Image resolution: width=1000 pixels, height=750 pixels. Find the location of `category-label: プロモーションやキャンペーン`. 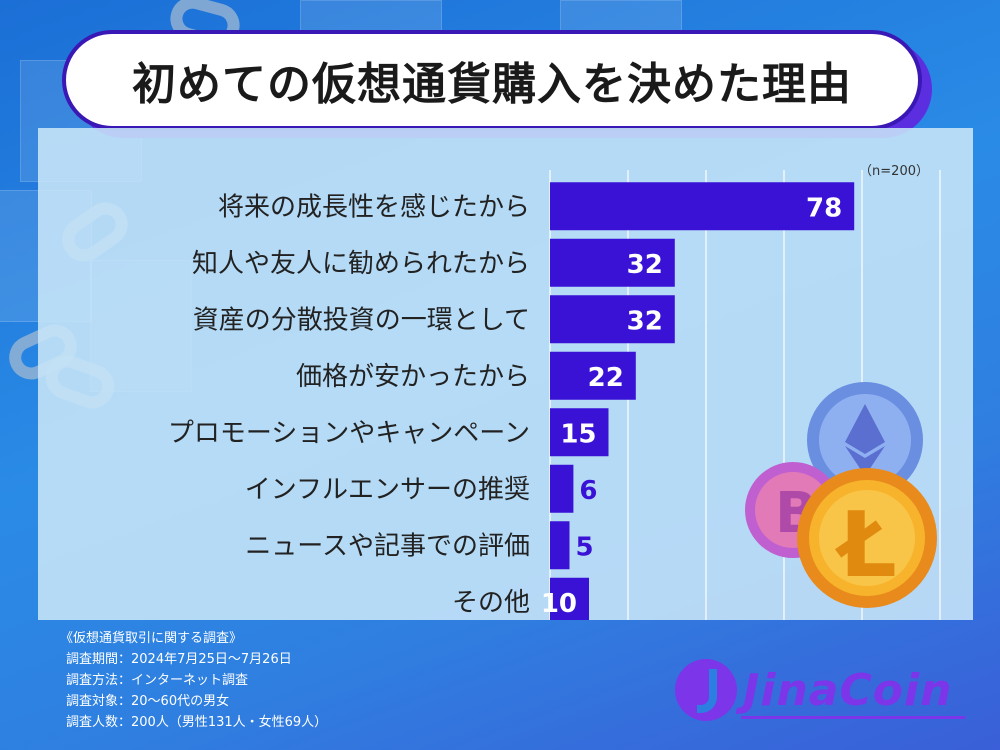

category-label: プロモーションやキャンペーン is located at coordinates (349, 433).